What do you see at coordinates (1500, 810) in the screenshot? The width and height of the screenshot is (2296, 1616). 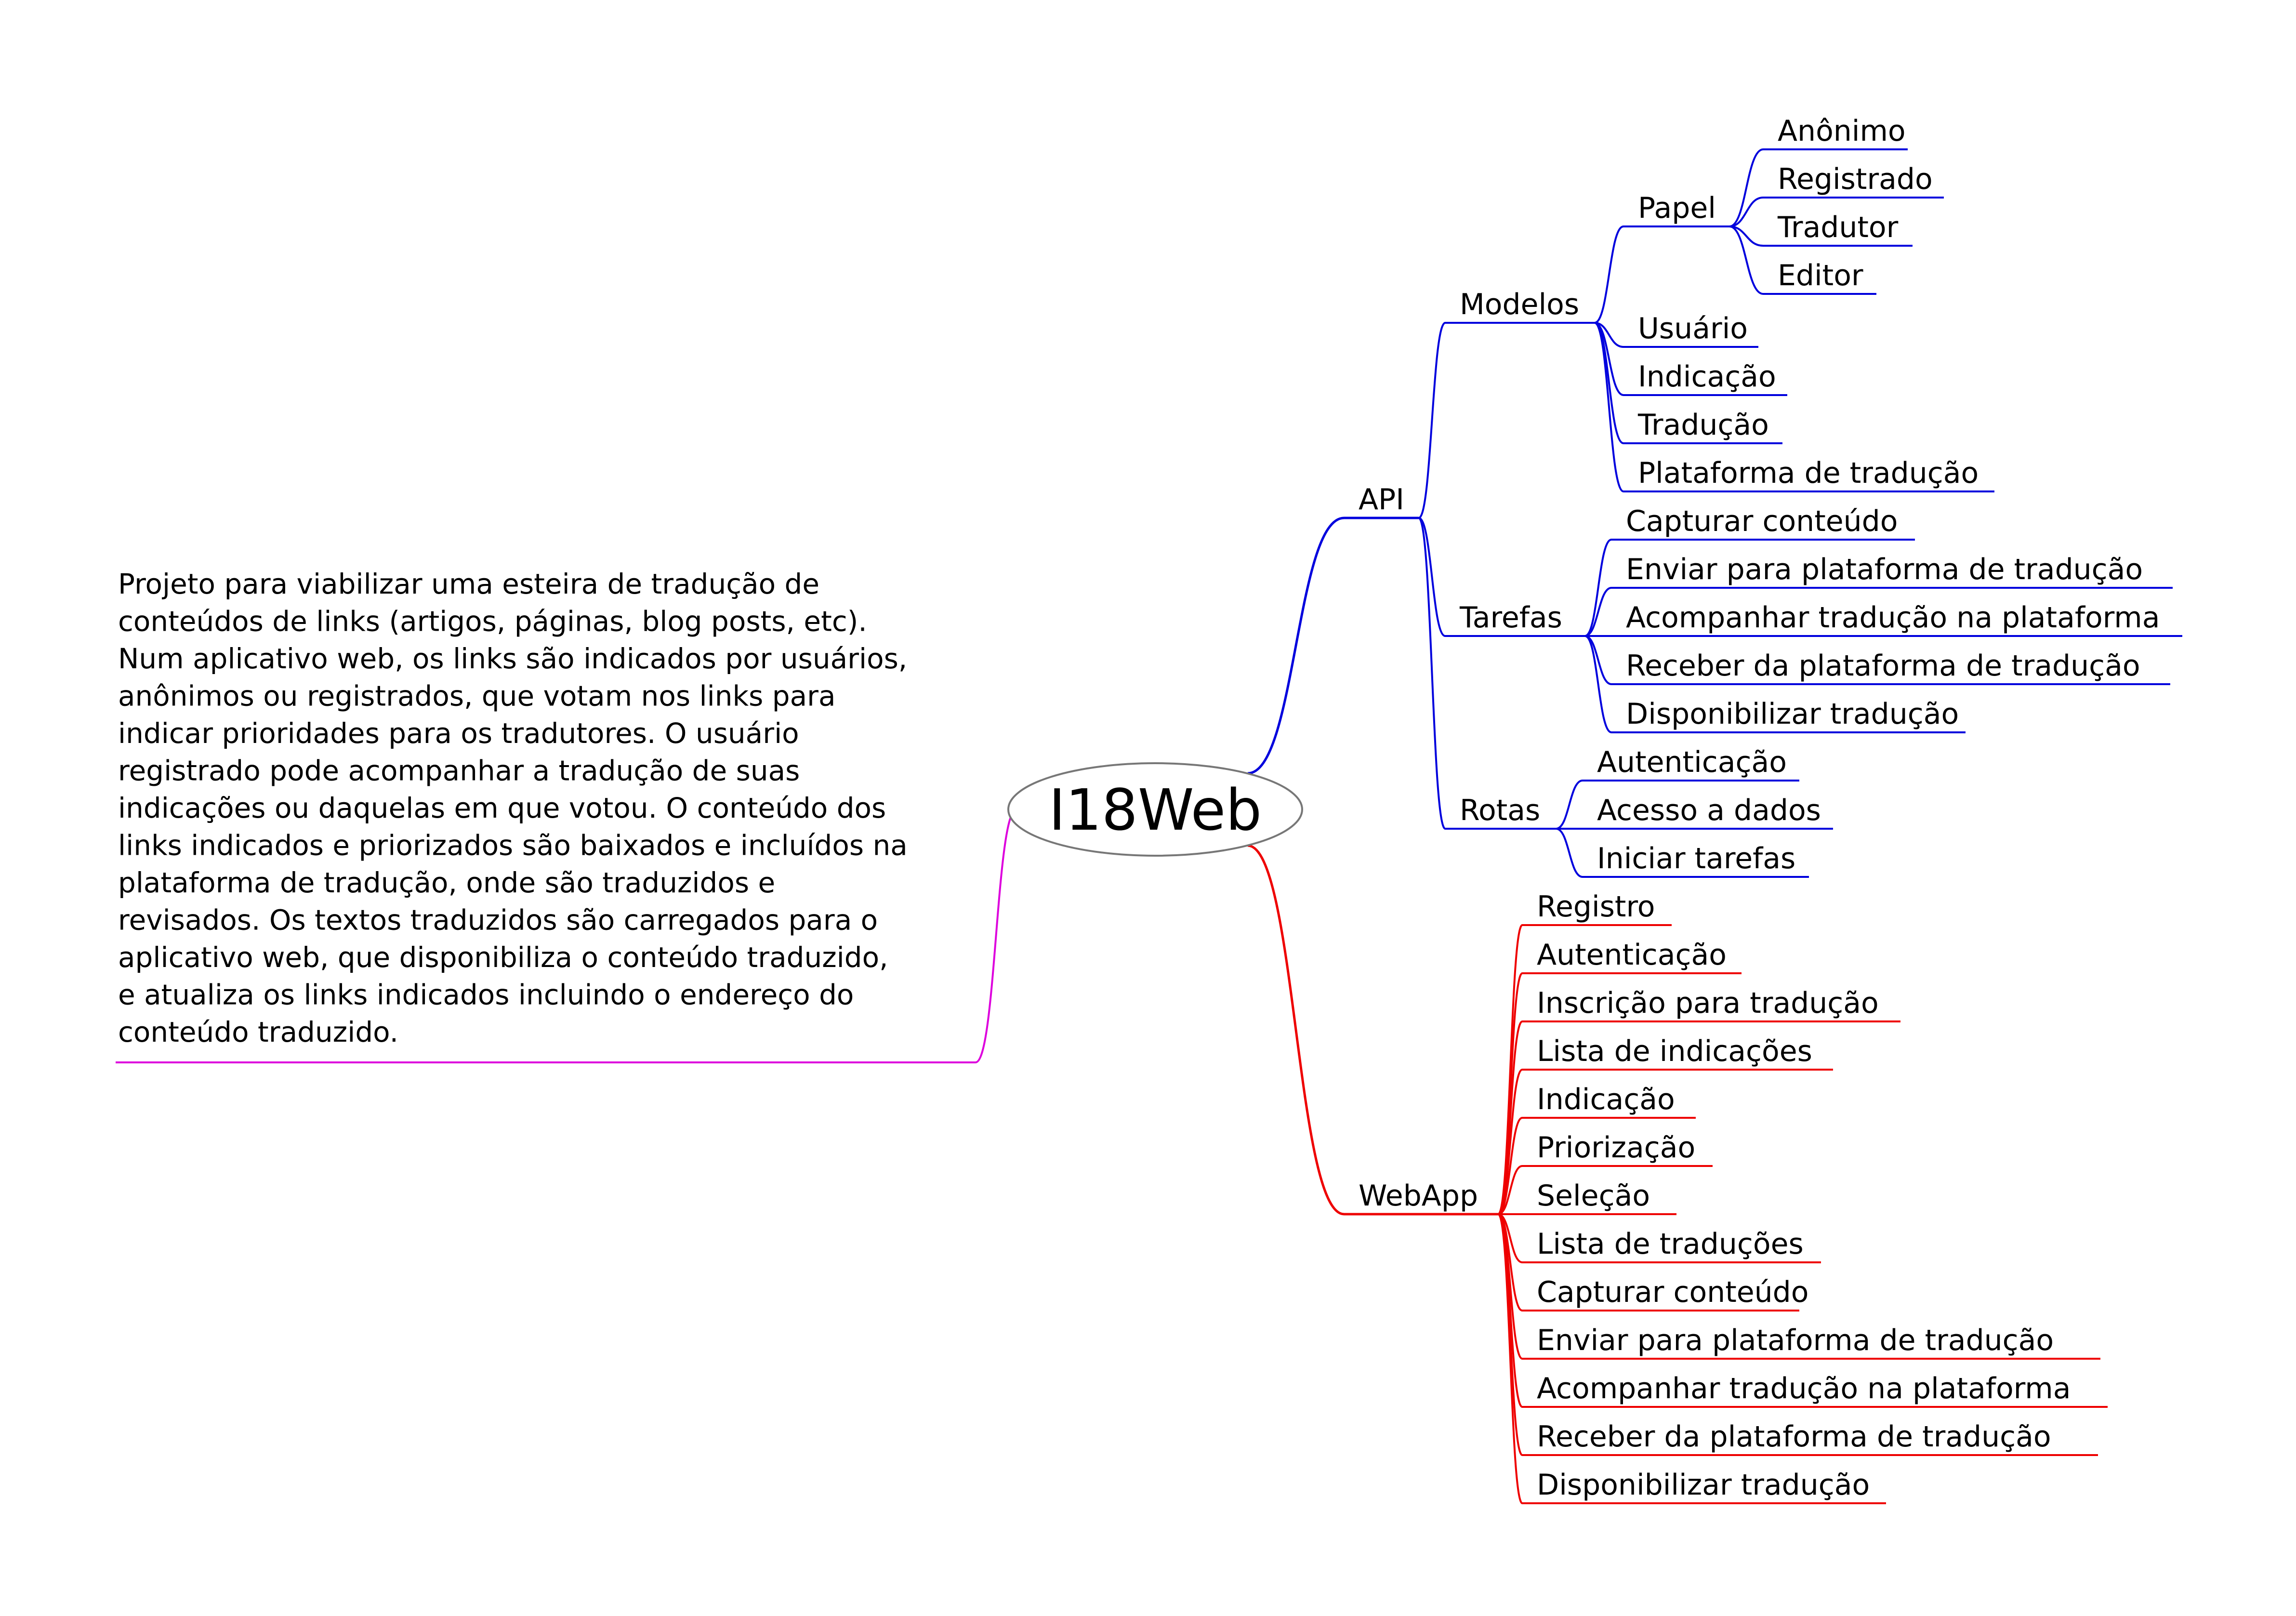 I see `node-rotas: Rotas` at bounding box center [1500, 810].